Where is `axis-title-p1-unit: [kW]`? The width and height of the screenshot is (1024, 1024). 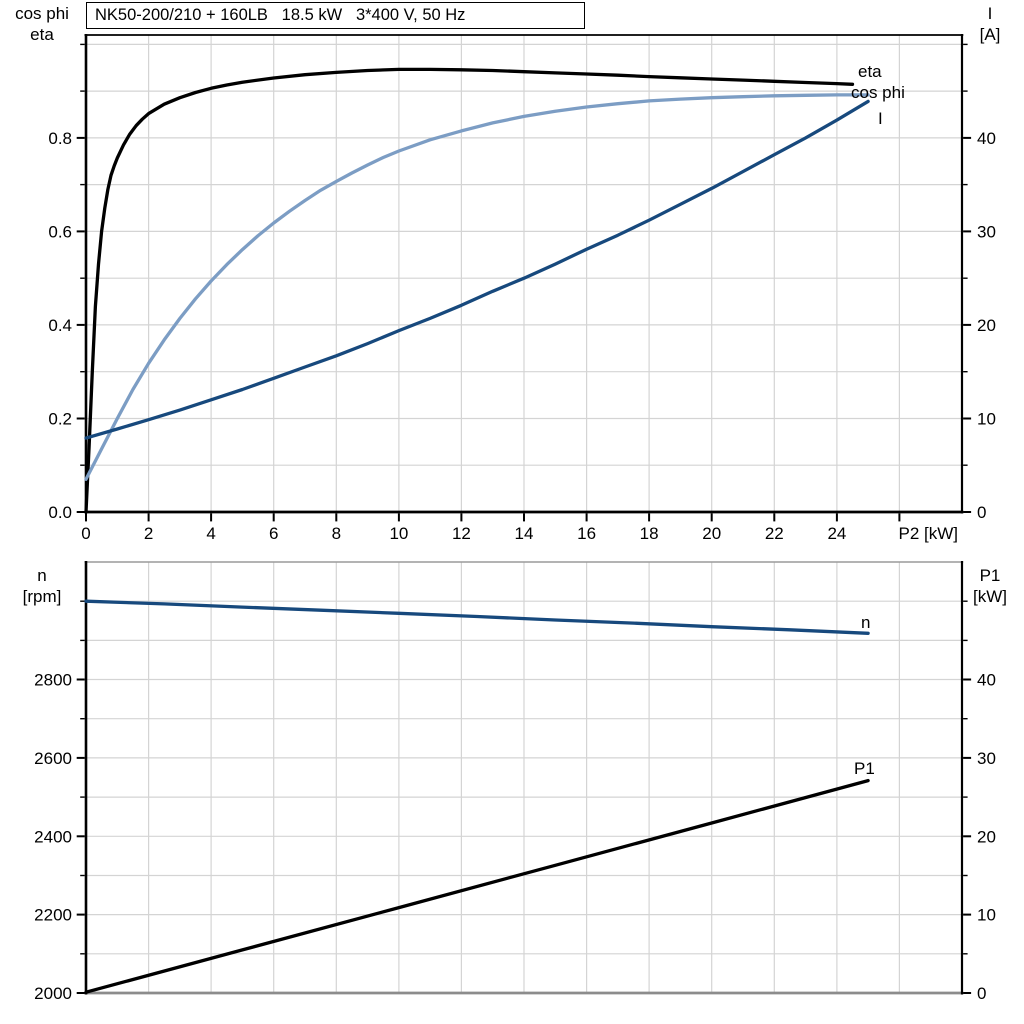
axis-title-p1-unit: [kW] is located at coordinates (990, 596).